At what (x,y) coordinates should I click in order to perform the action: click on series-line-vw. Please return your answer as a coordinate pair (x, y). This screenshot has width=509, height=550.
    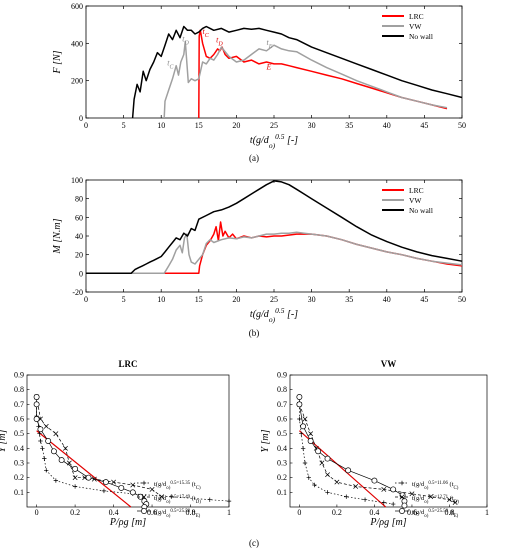
    Looking at the image, I should click on (274, 253).